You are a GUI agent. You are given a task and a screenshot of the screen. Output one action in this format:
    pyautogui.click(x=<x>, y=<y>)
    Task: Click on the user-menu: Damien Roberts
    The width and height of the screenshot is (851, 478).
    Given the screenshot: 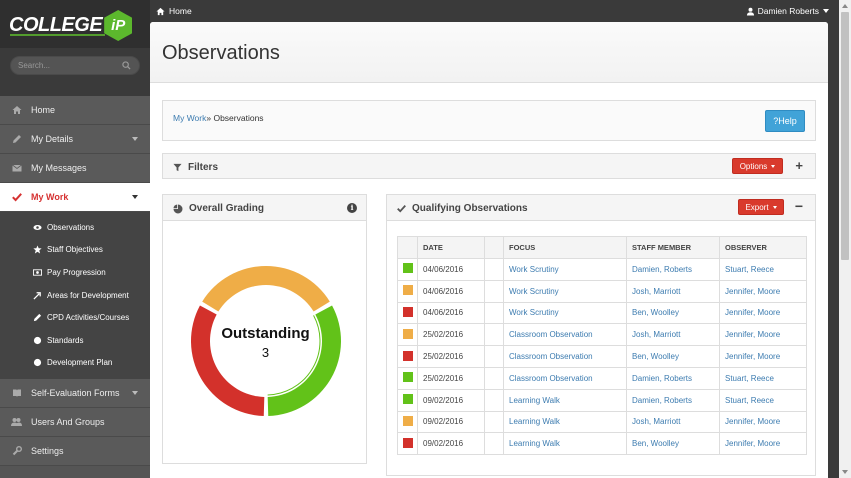 What is the action you would take?
    pyautogui.click(x=787, y=11)
    